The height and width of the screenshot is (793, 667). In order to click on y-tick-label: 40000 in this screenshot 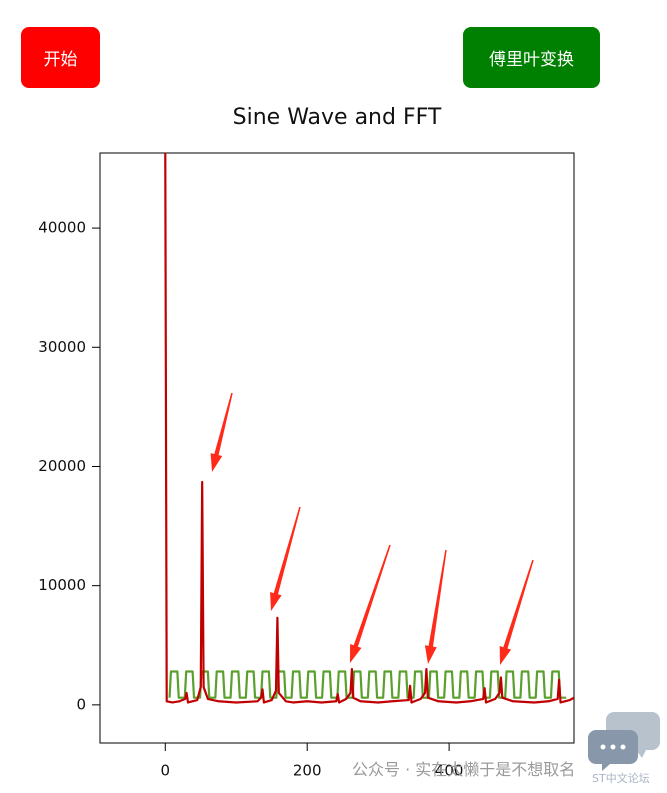, I will do `click(62, 228)`.